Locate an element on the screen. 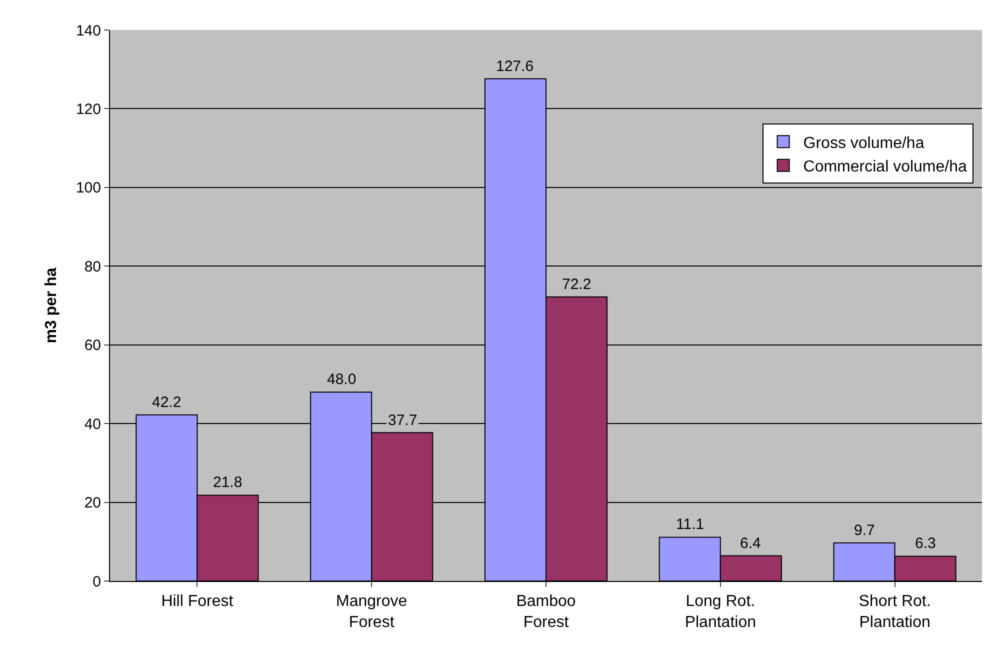 The image size is (992, 661). data-label: 6.4 is located at coordinates (750, 543).